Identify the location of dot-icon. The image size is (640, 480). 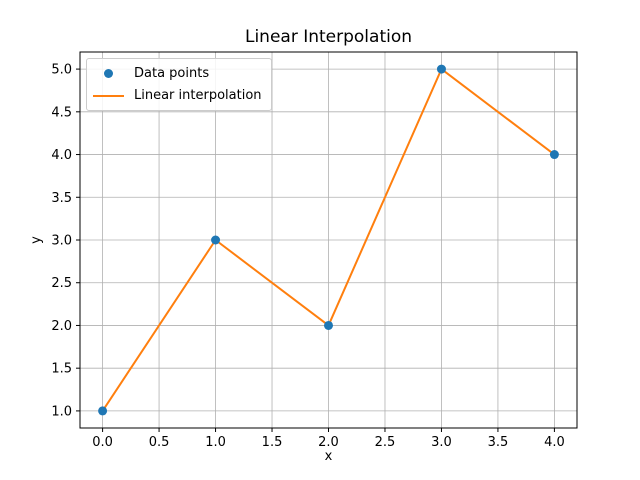
(108, 73).